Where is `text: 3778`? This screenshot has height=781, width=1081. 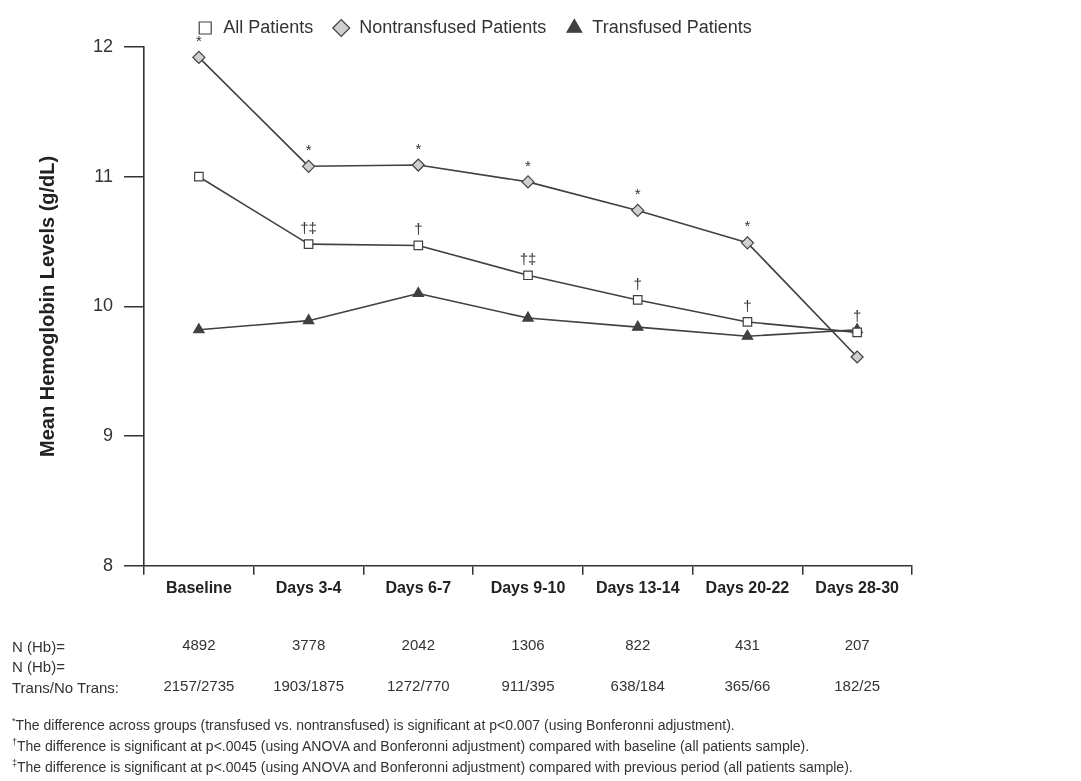
text: 3778 is located at coordinates (308, 644).